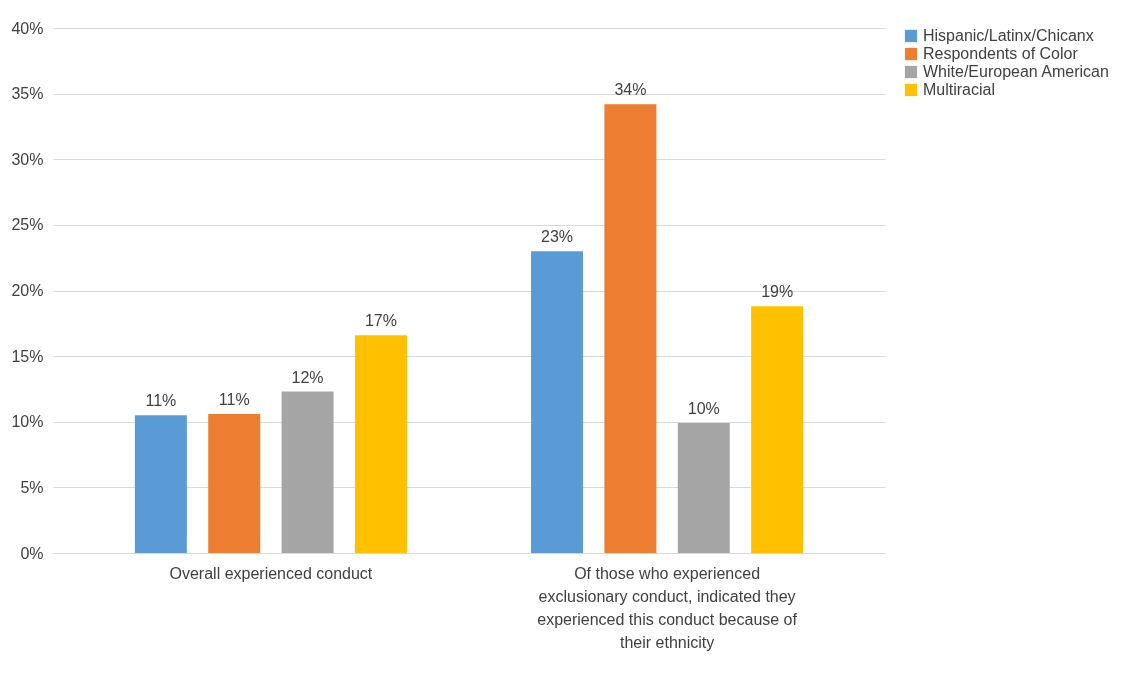 The width and height of the screenshot is (1145, 674). Describe the element at coordinates (1008, 35) in the screenshot. I see `legend-label: Hispanic/Latinx/Chicanx` at that location.